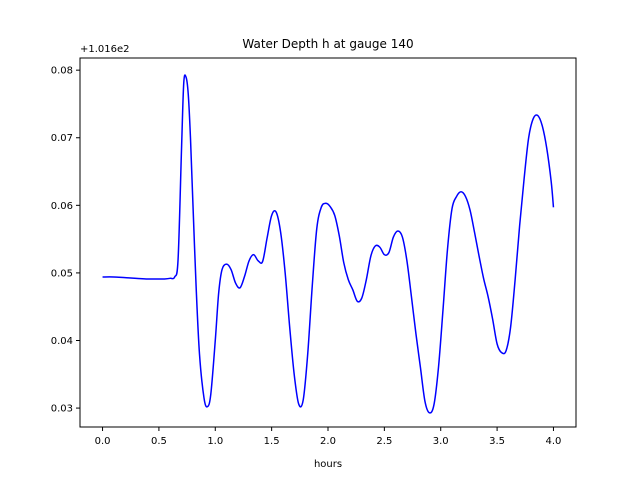 The width and height of the screenshot is (640, 480). What do you see at coordinates (62, 138) in the screenshot?
I see `y-tick-label: 0.07` at bounding box center [62, 138].